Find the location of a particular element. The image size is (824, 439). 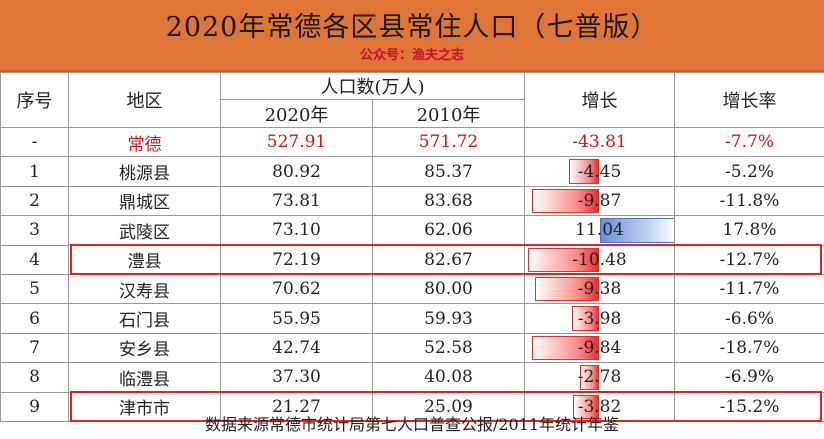

row-pop-2010: 40.08 is located at coordinates (448, 377).